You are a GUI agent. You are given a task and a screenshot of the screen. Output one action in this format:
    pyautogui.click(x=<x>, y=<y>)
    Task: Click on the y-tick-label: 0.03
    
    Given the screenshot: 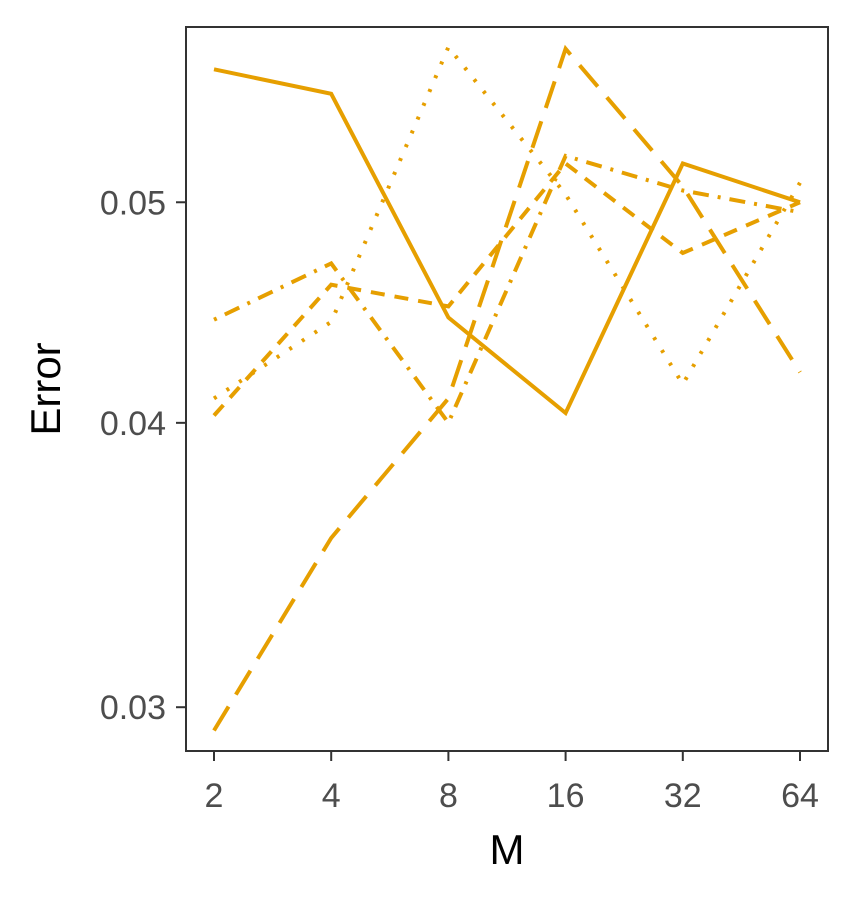 What is the action you would take?
    pyautogui.click(x=133, y=708)
    